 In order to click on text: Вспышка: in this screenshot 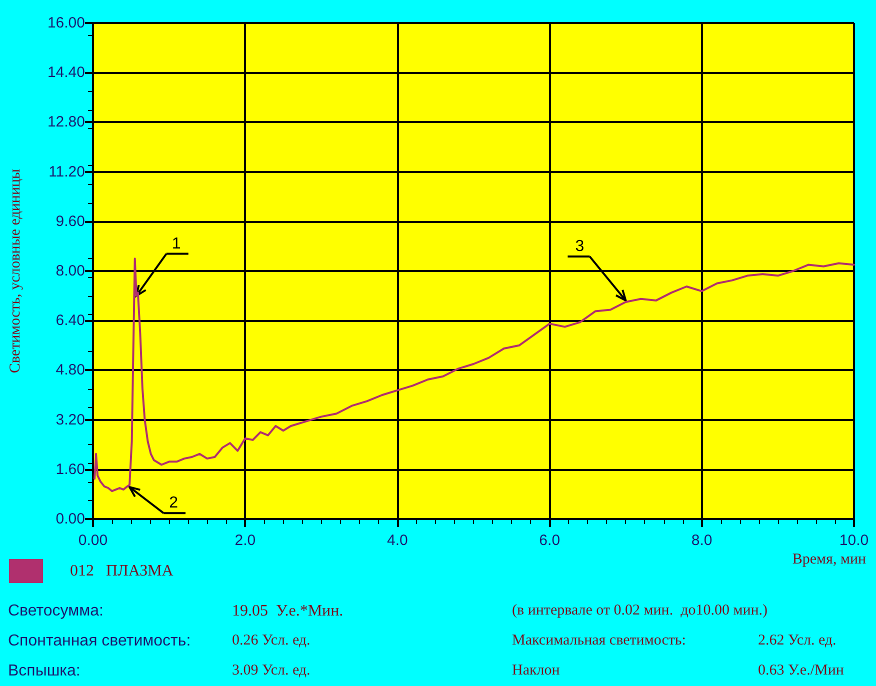, I will do `click(44, 671)`.